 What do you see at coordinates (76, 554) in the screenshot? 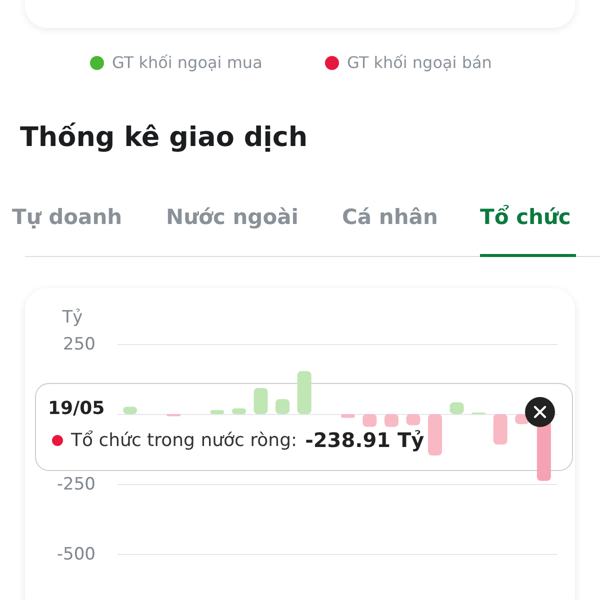
I see `y-tick-label: -500` at bounding box center [76, 554].